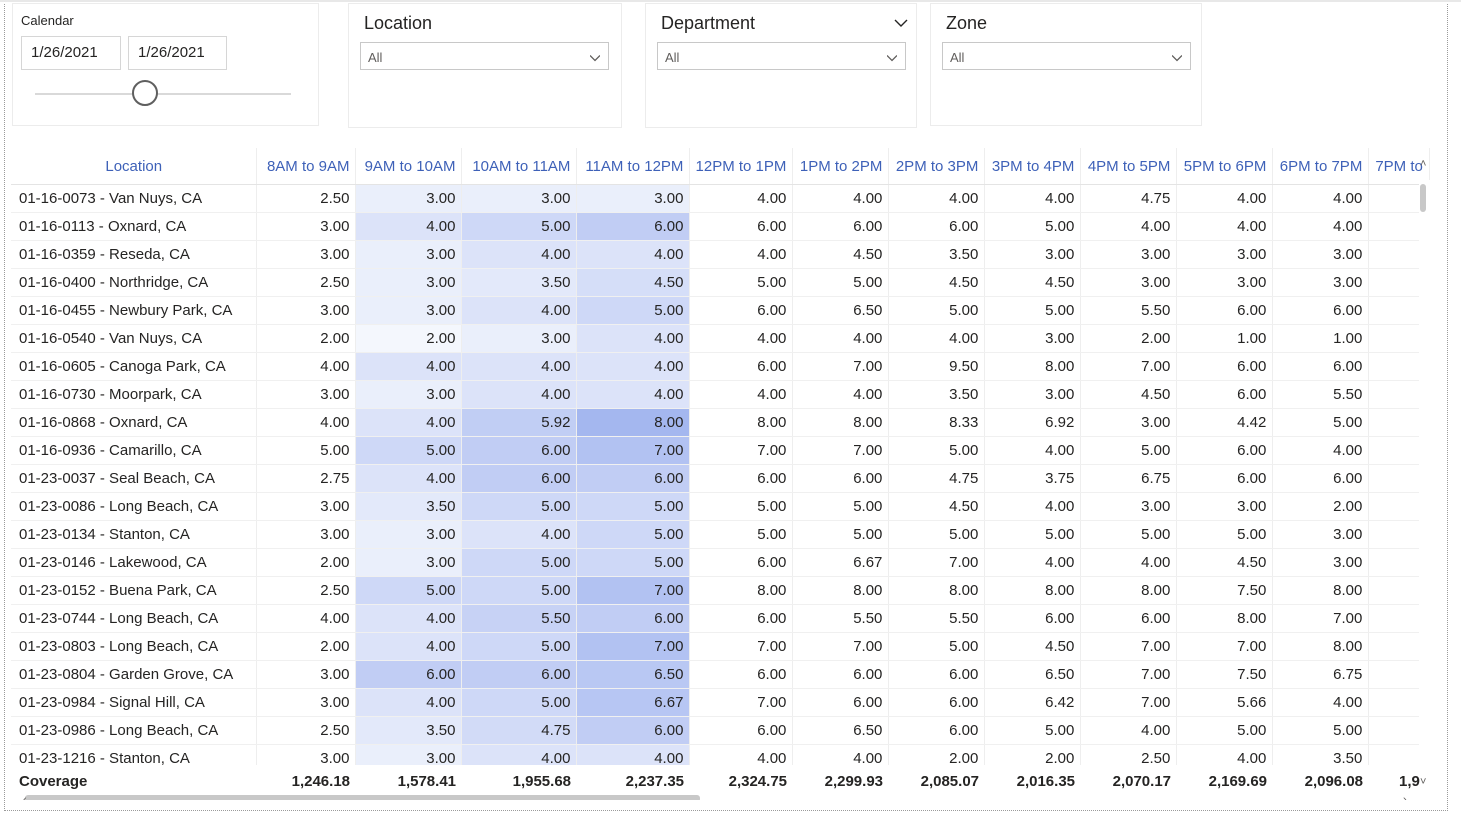 The image size is (1461, 818). What do you see at coordinates (781, 56) in the screenshot?
I see `department-dropdown: All` at bounding box center [781, 56].